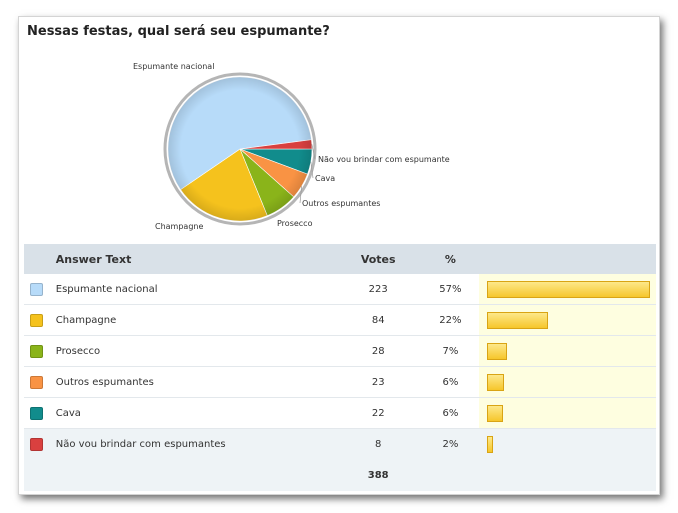  I want to click on result-row-prosecco: Prosecco 28 7%, so click(340, 351).